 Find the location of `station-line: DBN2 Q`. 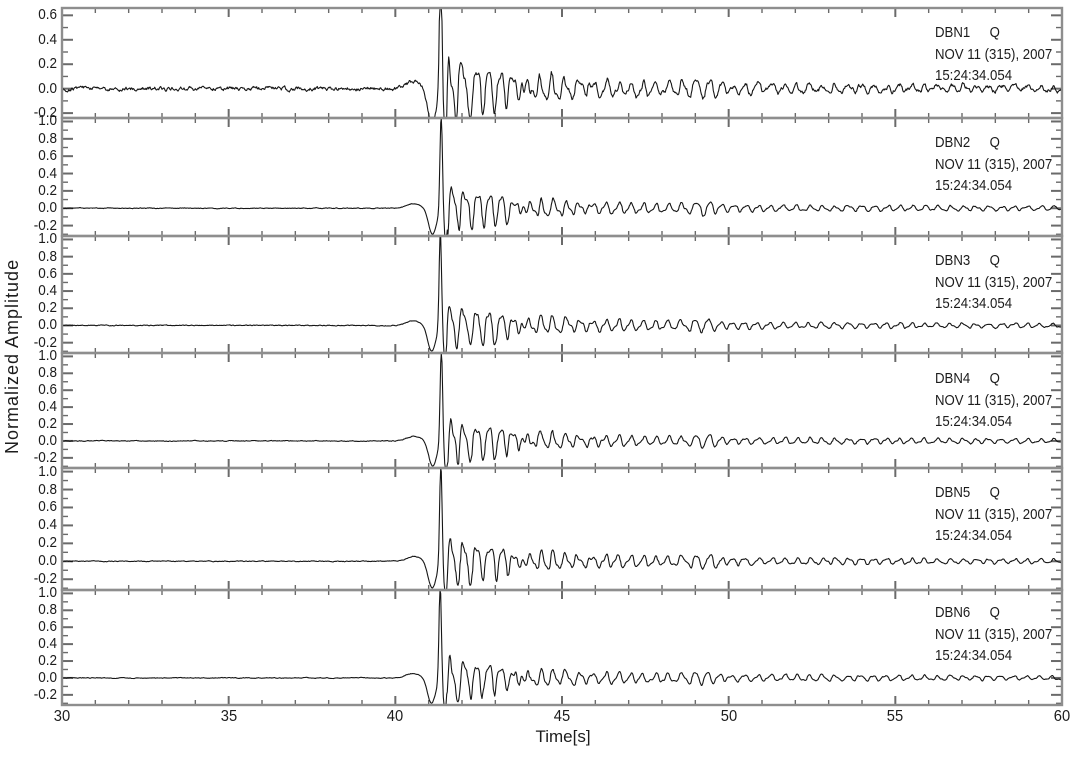

station-line: DBN2 Q is located at coordinates (993, 143).